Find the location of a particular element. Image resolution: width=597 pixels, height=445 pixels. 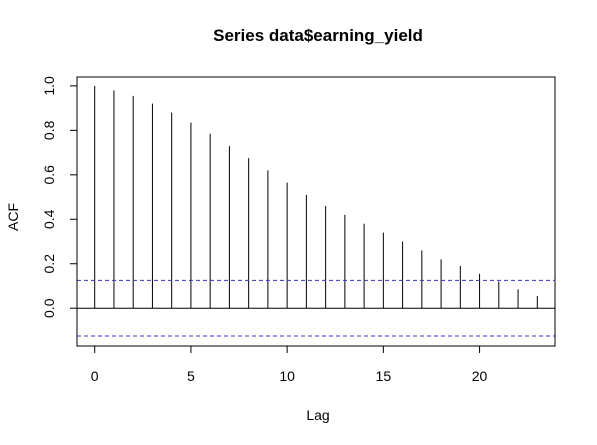

y-tick-label: 1.0 is located at coordinates (49, 86).